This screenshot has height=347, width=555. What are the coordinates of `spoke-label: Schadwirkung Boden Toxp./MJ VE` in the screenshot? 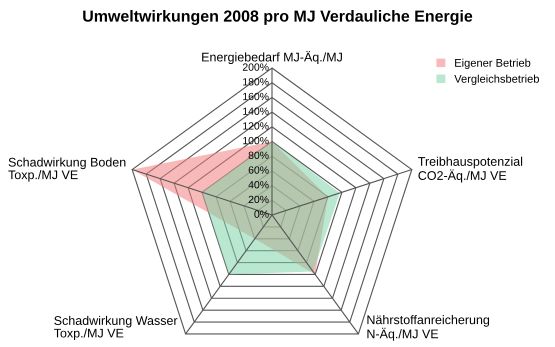 It's located at (67, 169).